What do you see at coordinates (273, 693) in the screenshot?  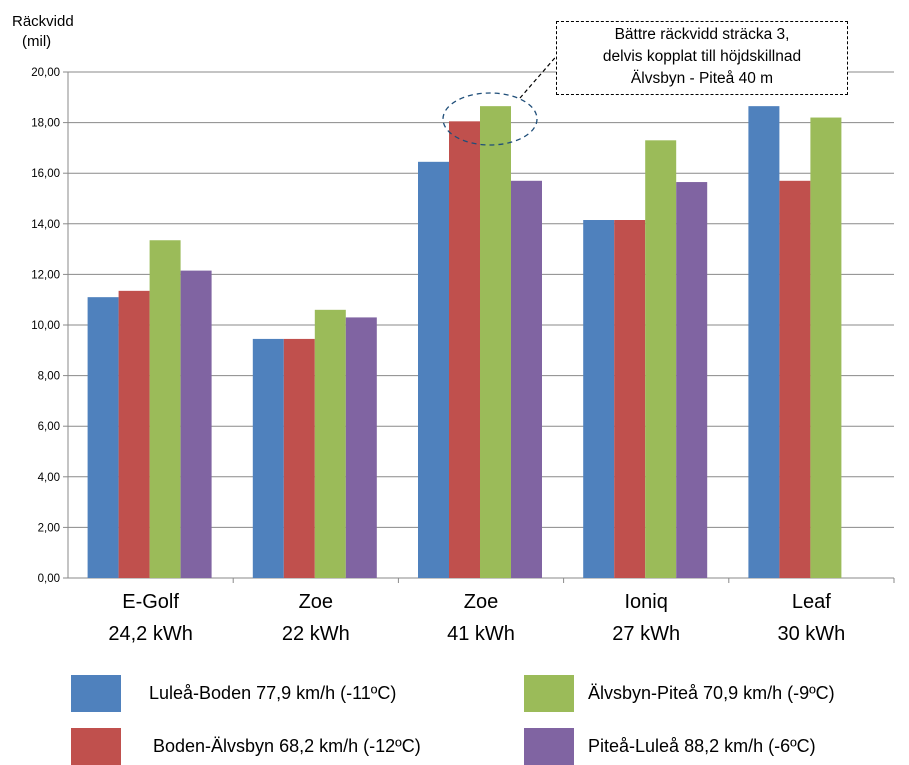 I see `legend-label-series-1: Luleå-Boden 77,9 km/h (-11ºC)` at bounding box center [273, 693].